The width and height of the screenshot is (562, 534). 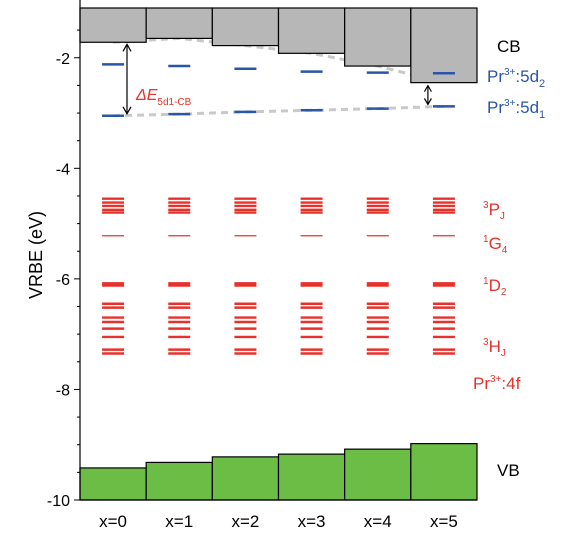 What do you see at coordinates (427, 88) in the screenshot?
I see `gap-arrow-head-top` at bounding box center [427, 88].